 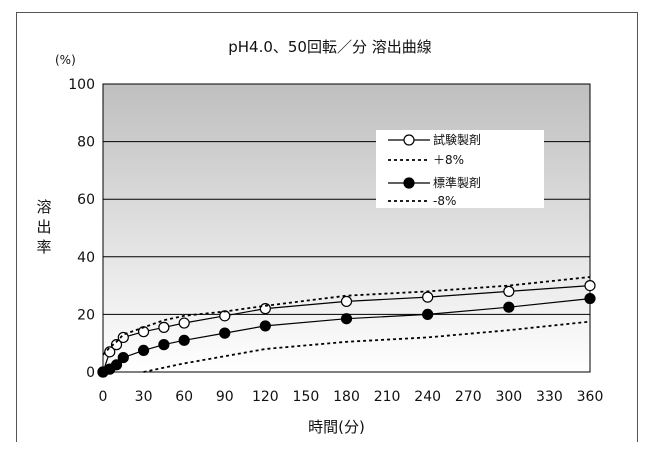 What do you see at coordinates (86, 200) in the screenshot?
I see `y-tick-label: 60` at bounding box center [86, 200].